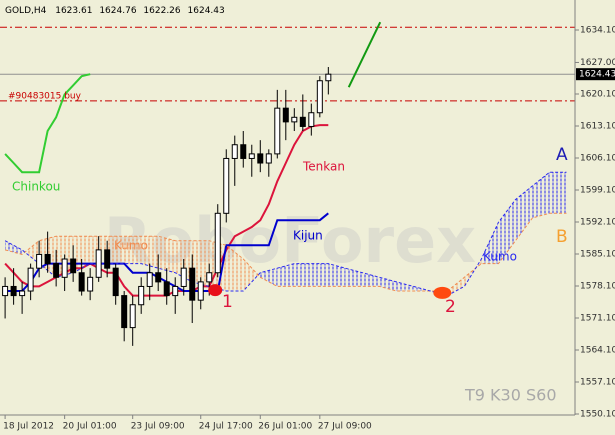 Image resolution: width=615 pixels, height=435 pixels. What do you see at coordinates (45, 97) in the screenshot?
I see `order-label: #90483015 buy` at bounding box center [45, 97].